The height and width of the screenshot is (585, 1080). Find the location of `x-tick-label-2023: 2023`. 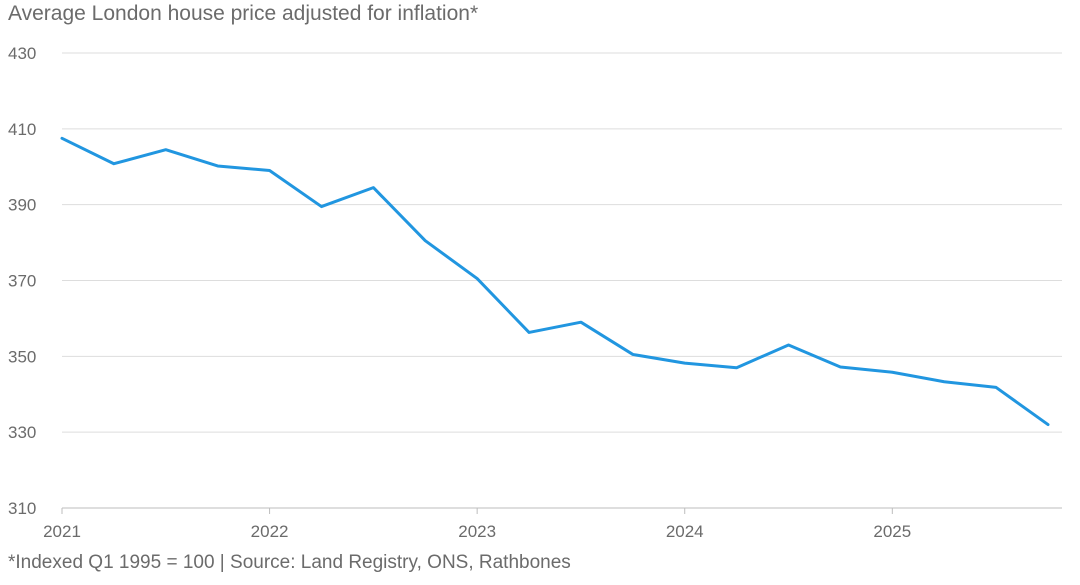

x-tick-label-2023: 2023 is located at coordinates (477, 531).